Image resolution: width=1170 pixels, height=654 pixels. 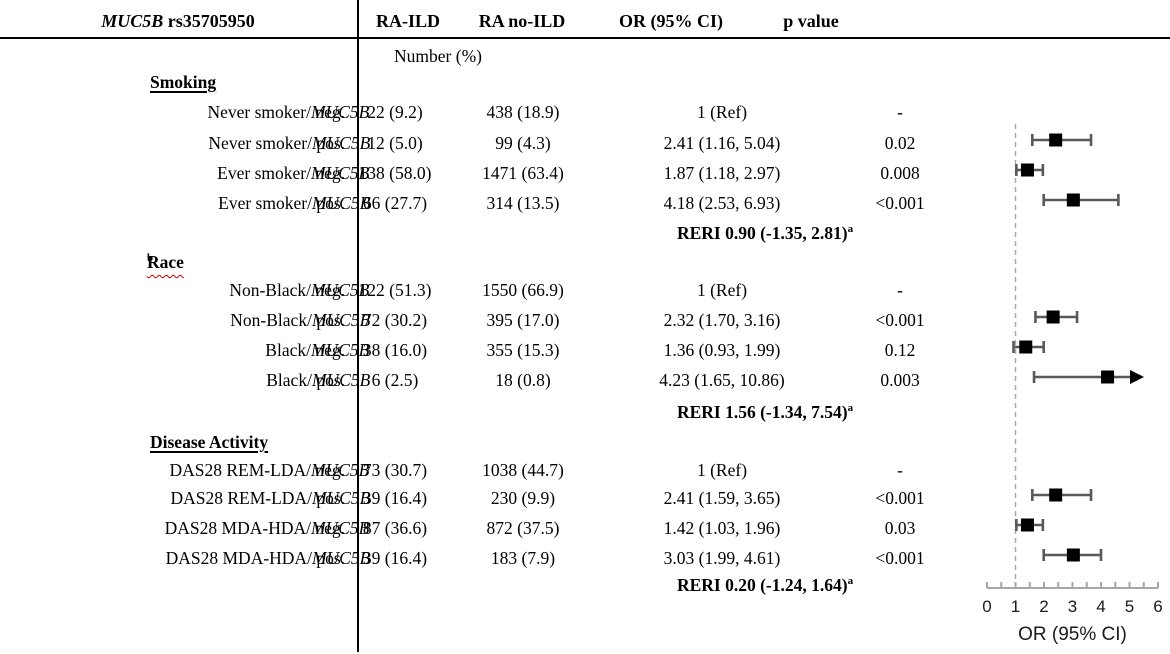 I want to click on cell-ra-no-ild: 438 (18.9), so click(x=523, y=112).